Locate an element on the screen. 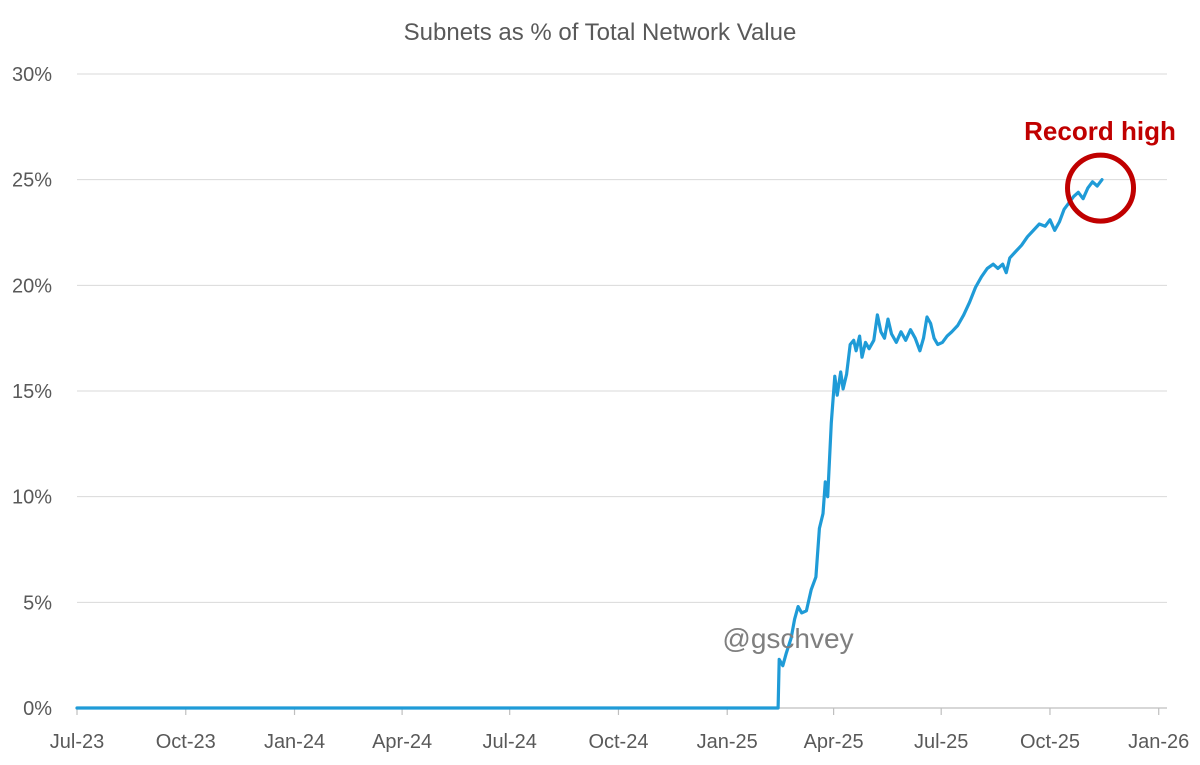  annotation: Record high is located at coordinates (1100, 170).